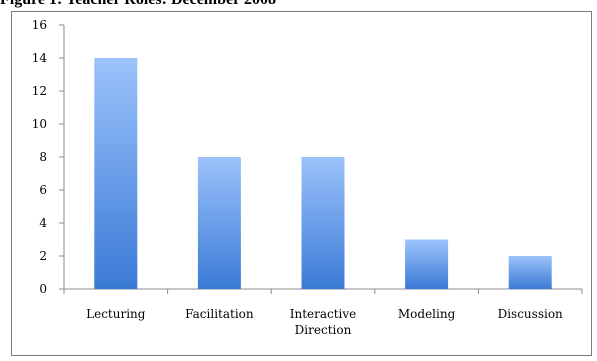 The image size is (597, 361). What do you see at coordinates (43, 223) in the screenshot?
I see `y-tick-label: 4` at bounding box center [43, 223].